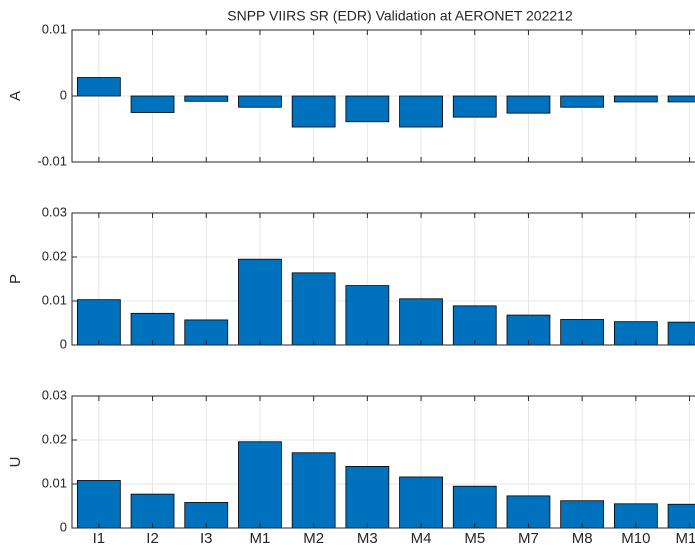 This screenshot has width=695, height=545. I want to click on x-tick-label: M8, so click(582, 537).